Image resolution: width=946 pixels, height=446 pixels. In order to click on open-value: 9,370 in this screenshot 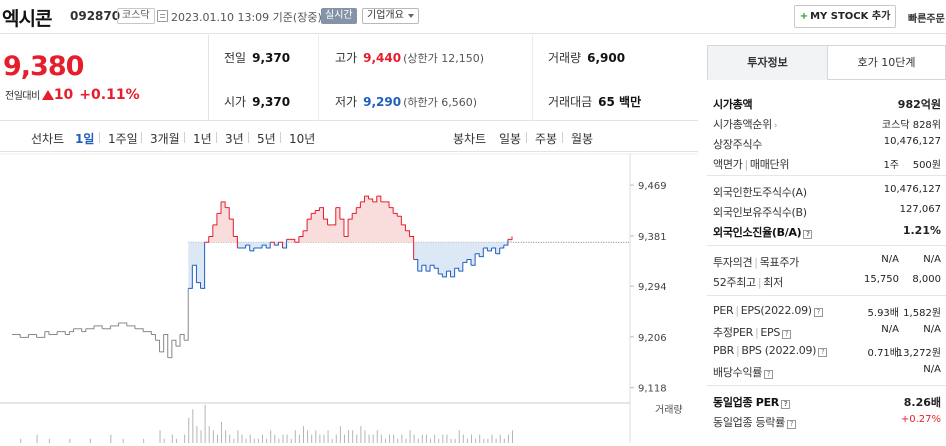, I will do `click(271, 102)`.